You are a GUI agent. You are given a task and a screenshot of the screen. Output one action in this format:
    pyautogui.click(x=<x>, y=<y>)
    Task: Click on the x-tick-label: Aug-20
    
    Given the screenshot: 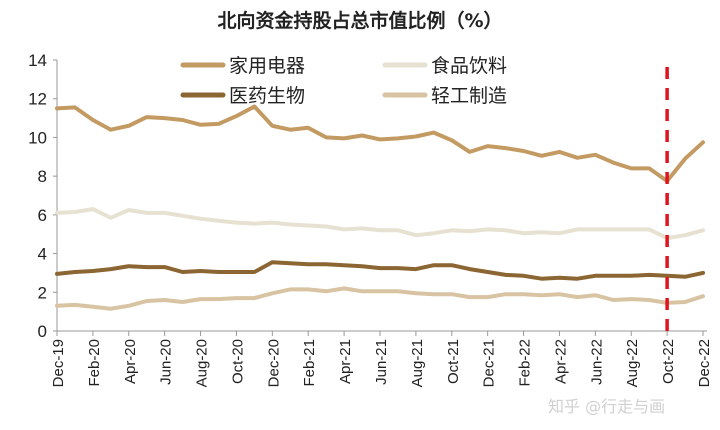 What is the action you would take?
    pyautogui.click(x=202, y=363)
    